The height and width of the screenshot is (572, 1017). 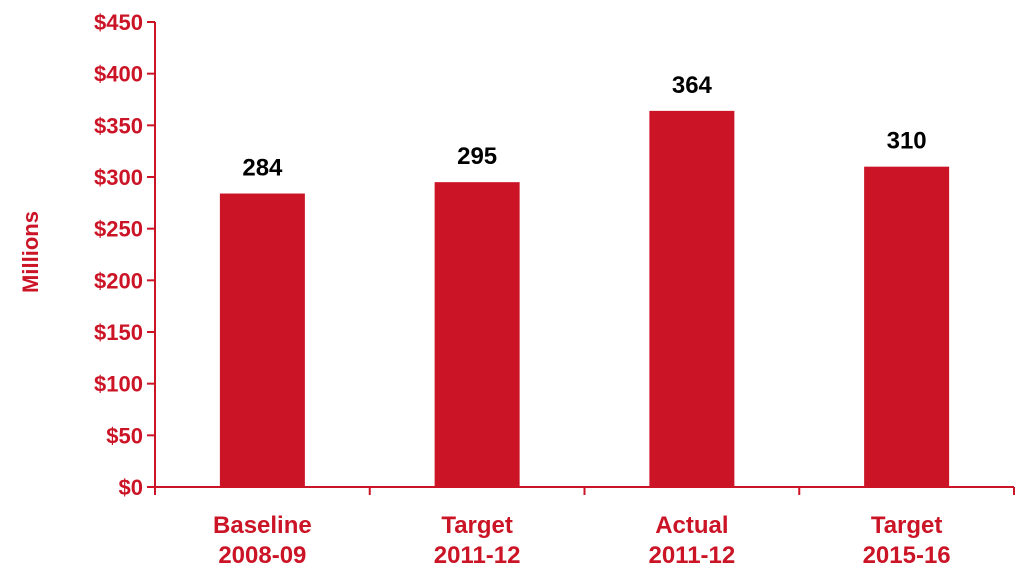 I want to click on x-category-label: Actual, so click(x=691, y=525).